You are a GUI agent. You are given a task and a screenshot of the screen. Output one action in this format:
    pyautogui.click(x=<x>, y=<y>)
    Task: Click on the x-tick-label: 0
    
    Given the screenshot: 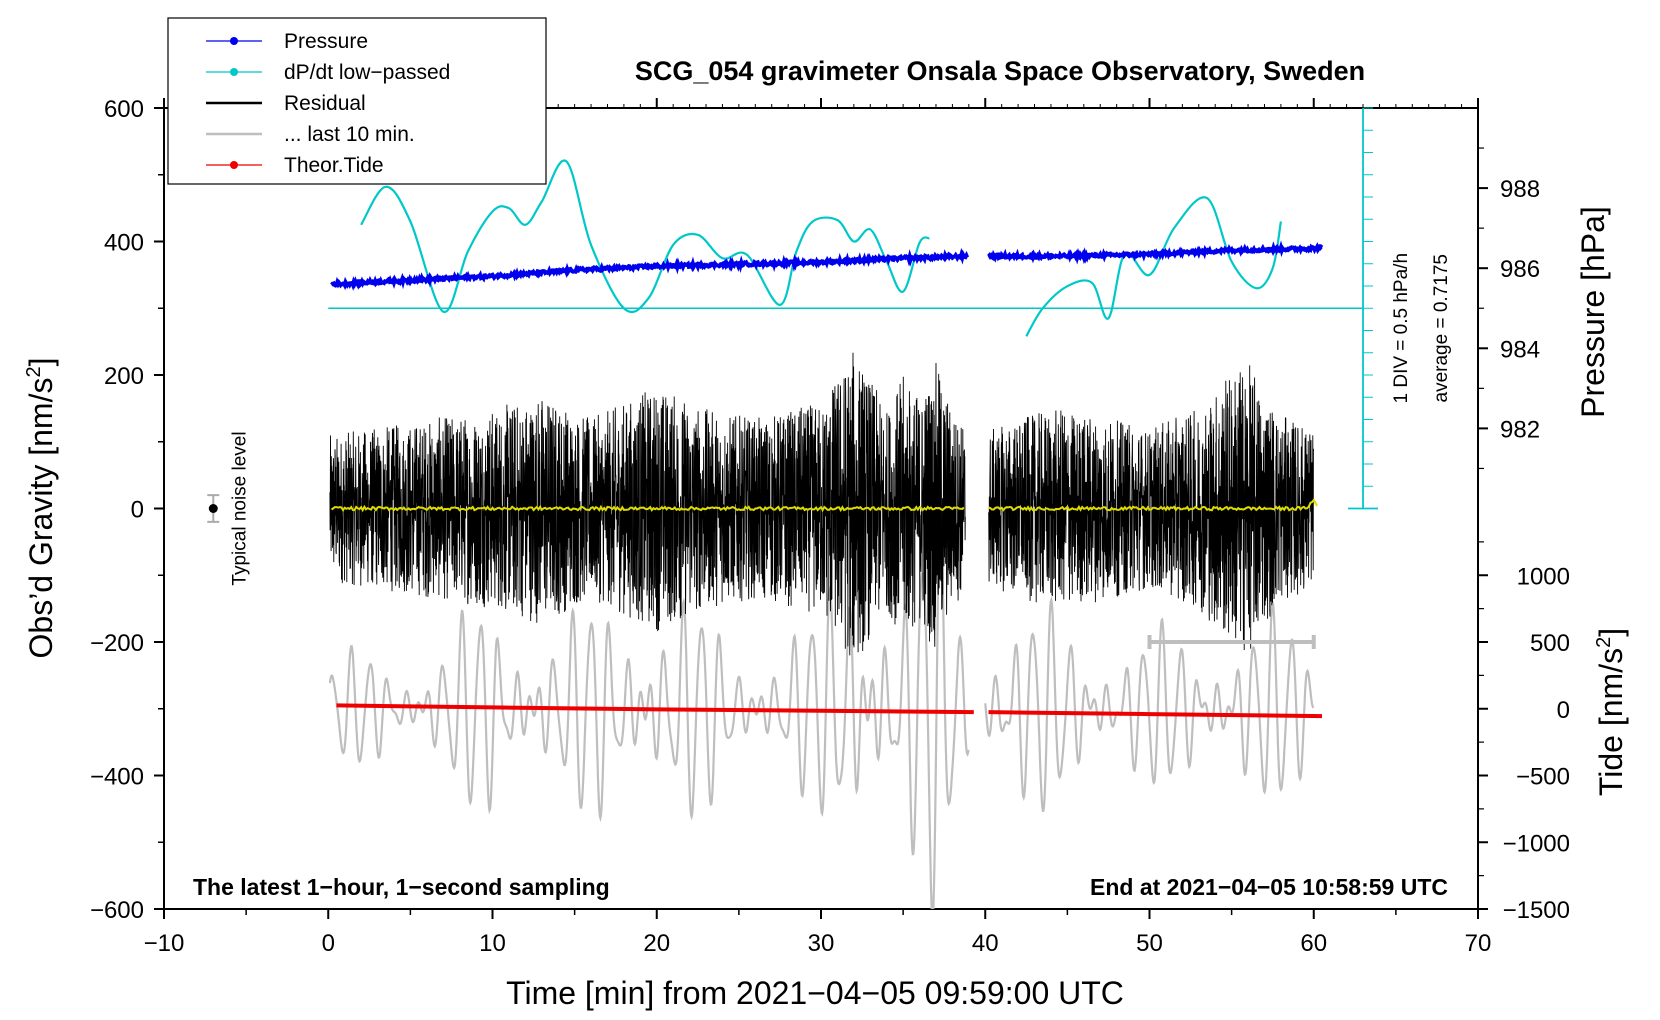 What is the action you would take?
    pyautogui.click(x=328, y=943)
    